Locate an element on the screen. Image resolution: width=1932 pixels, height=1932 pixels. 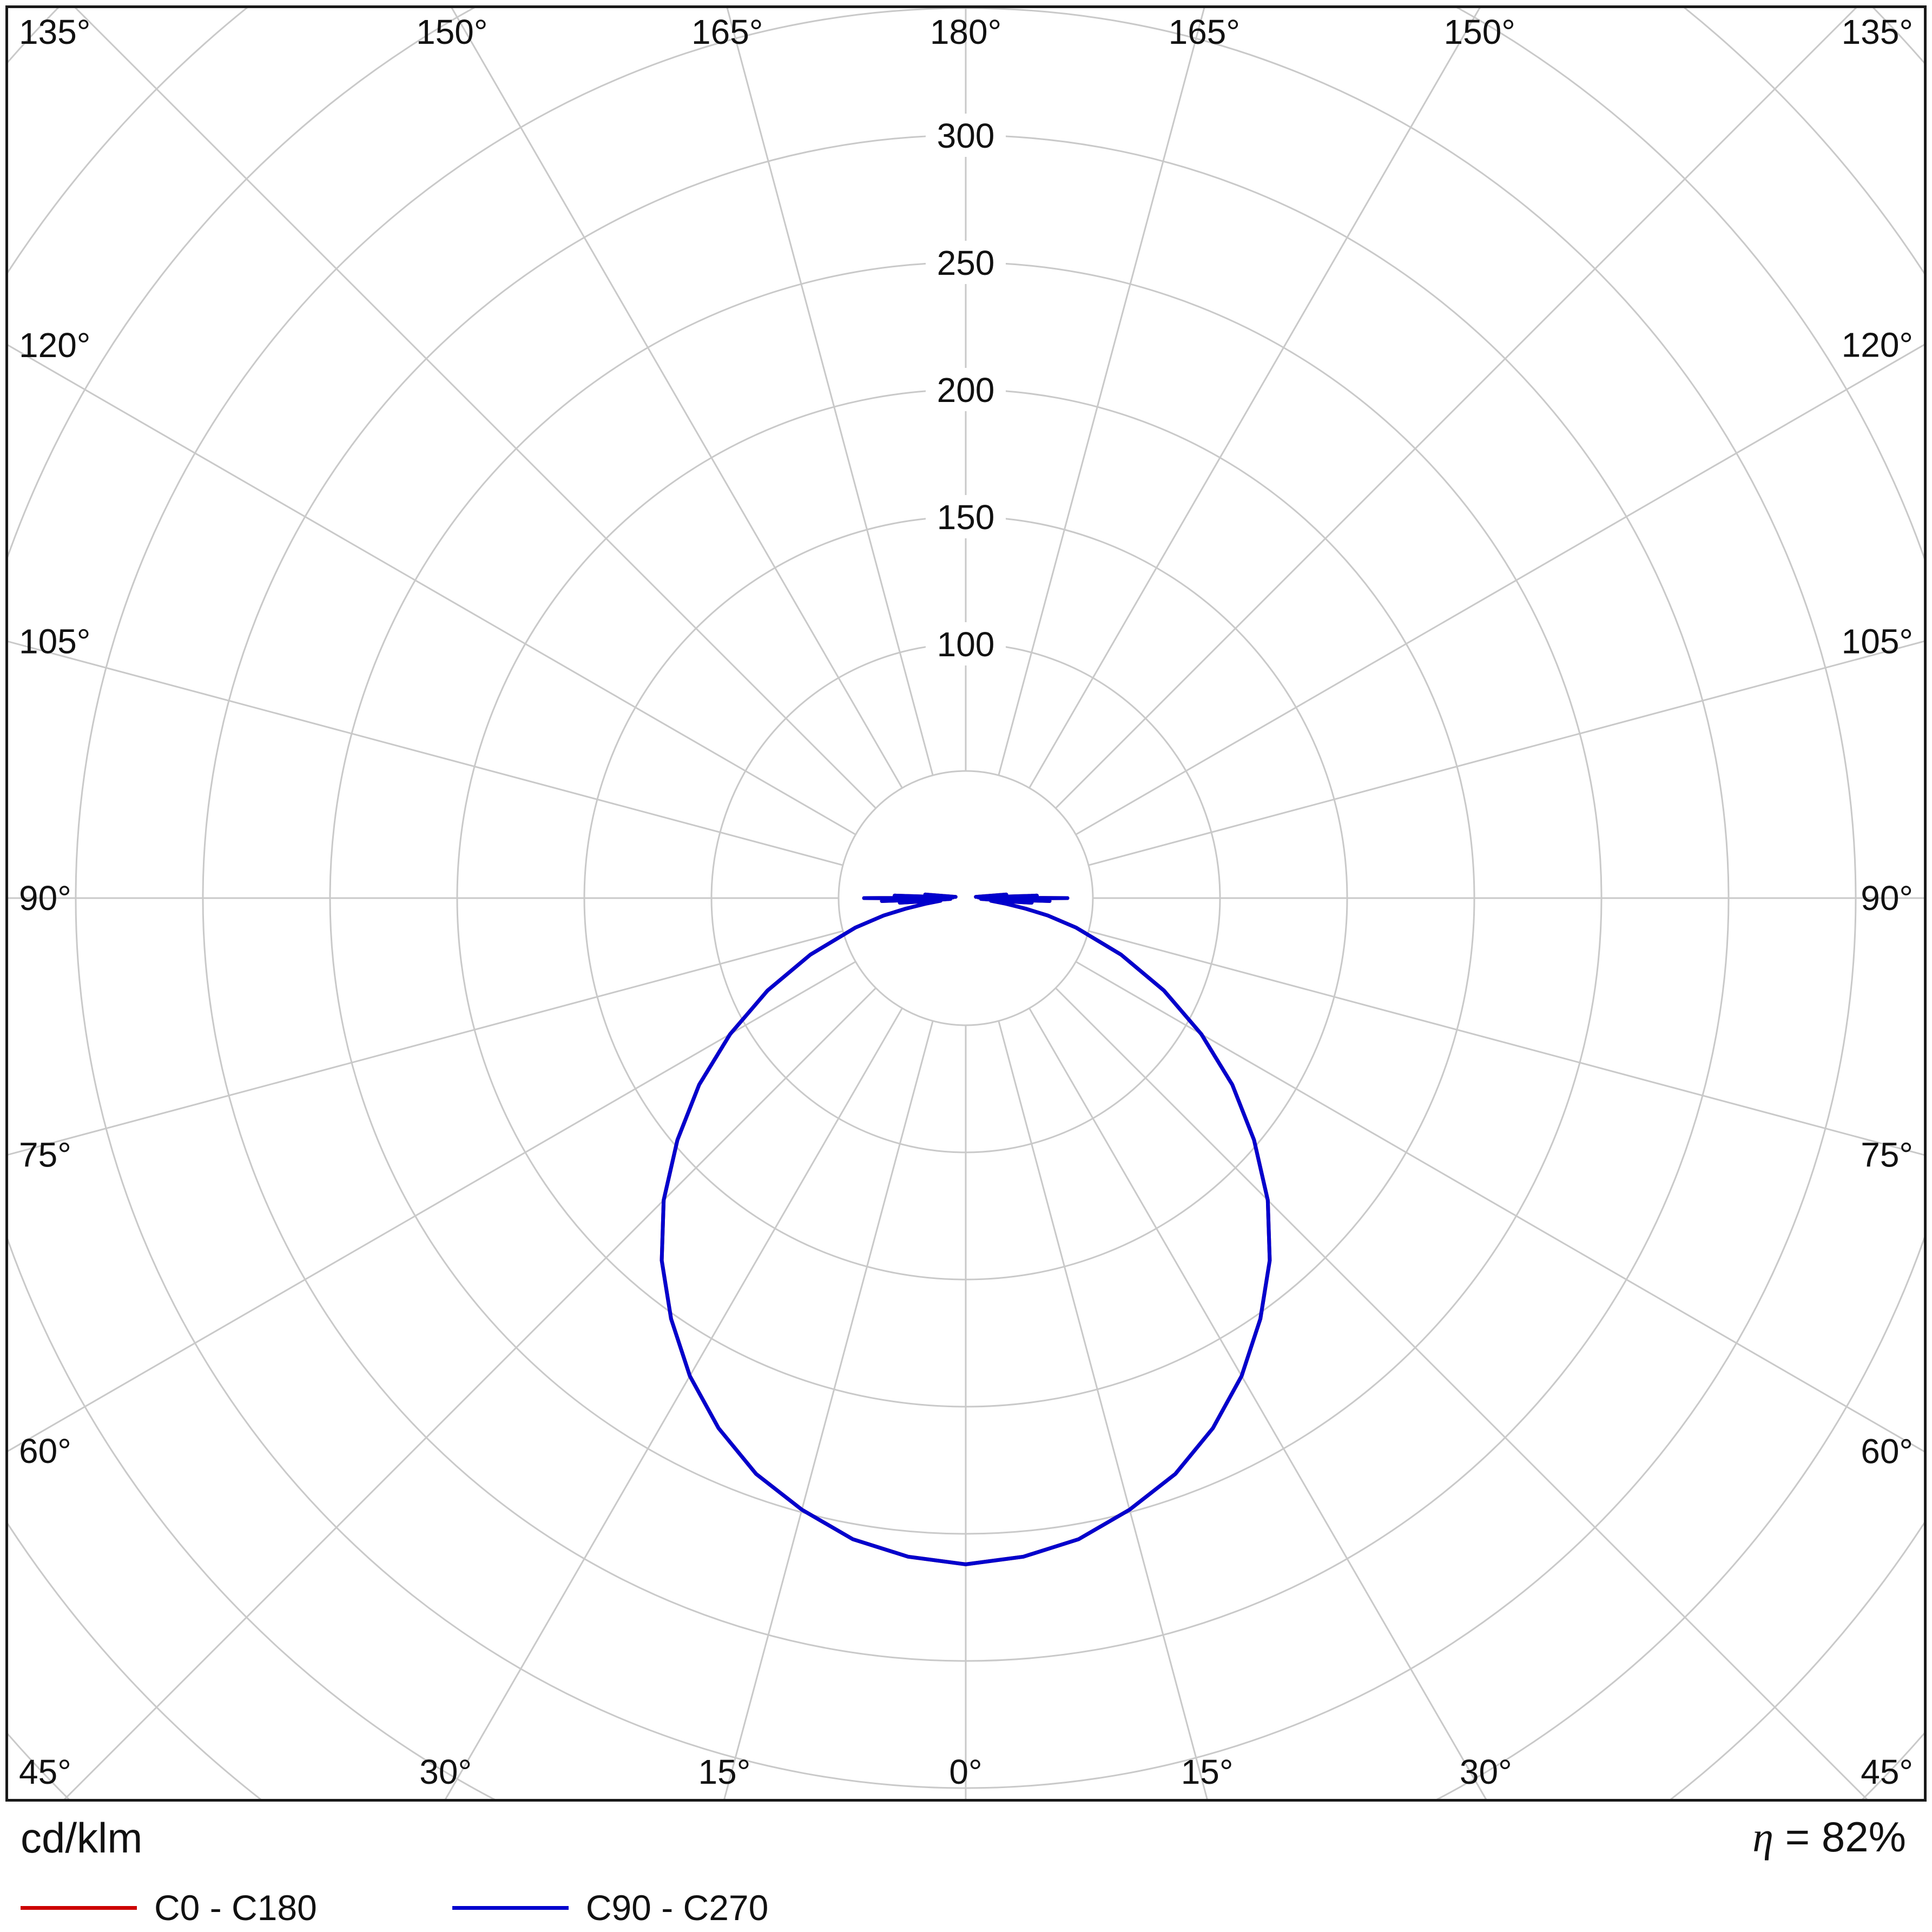
efficiency-label: η = 82% is located at coordinates (1829, 1837).